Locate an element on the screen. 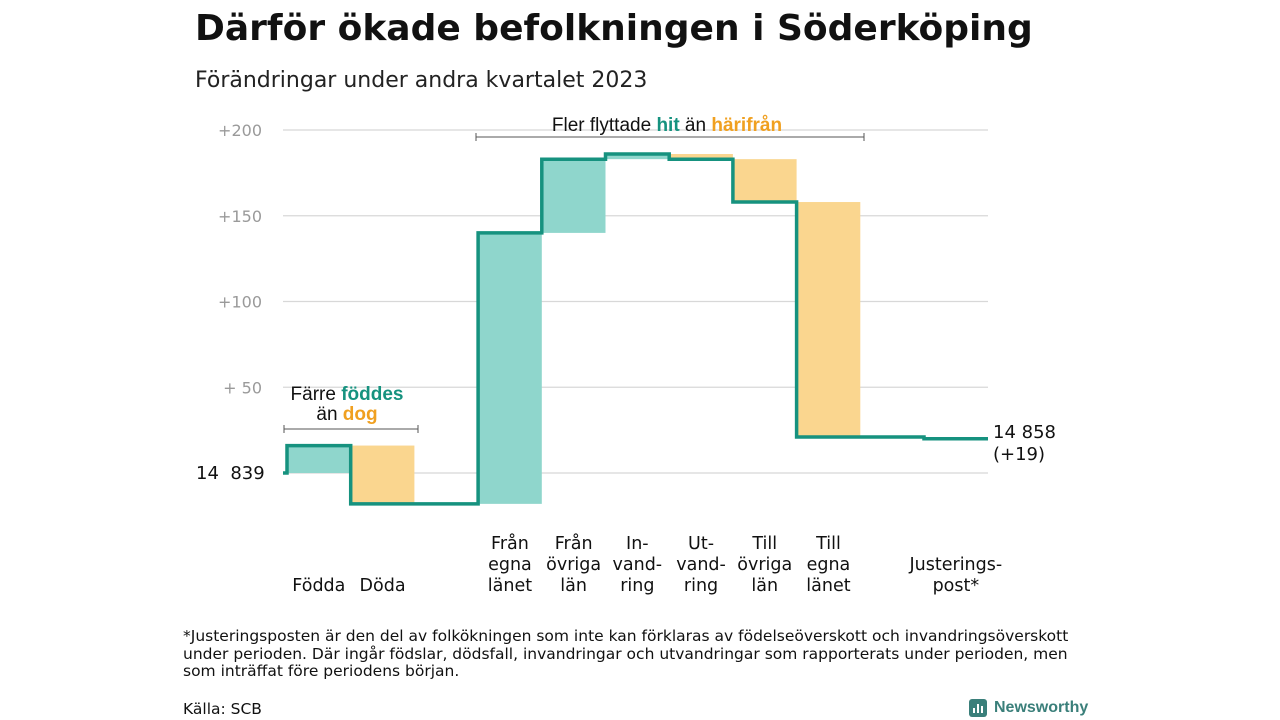  y-tick-label: +100 is located at coordinates (240, 302).